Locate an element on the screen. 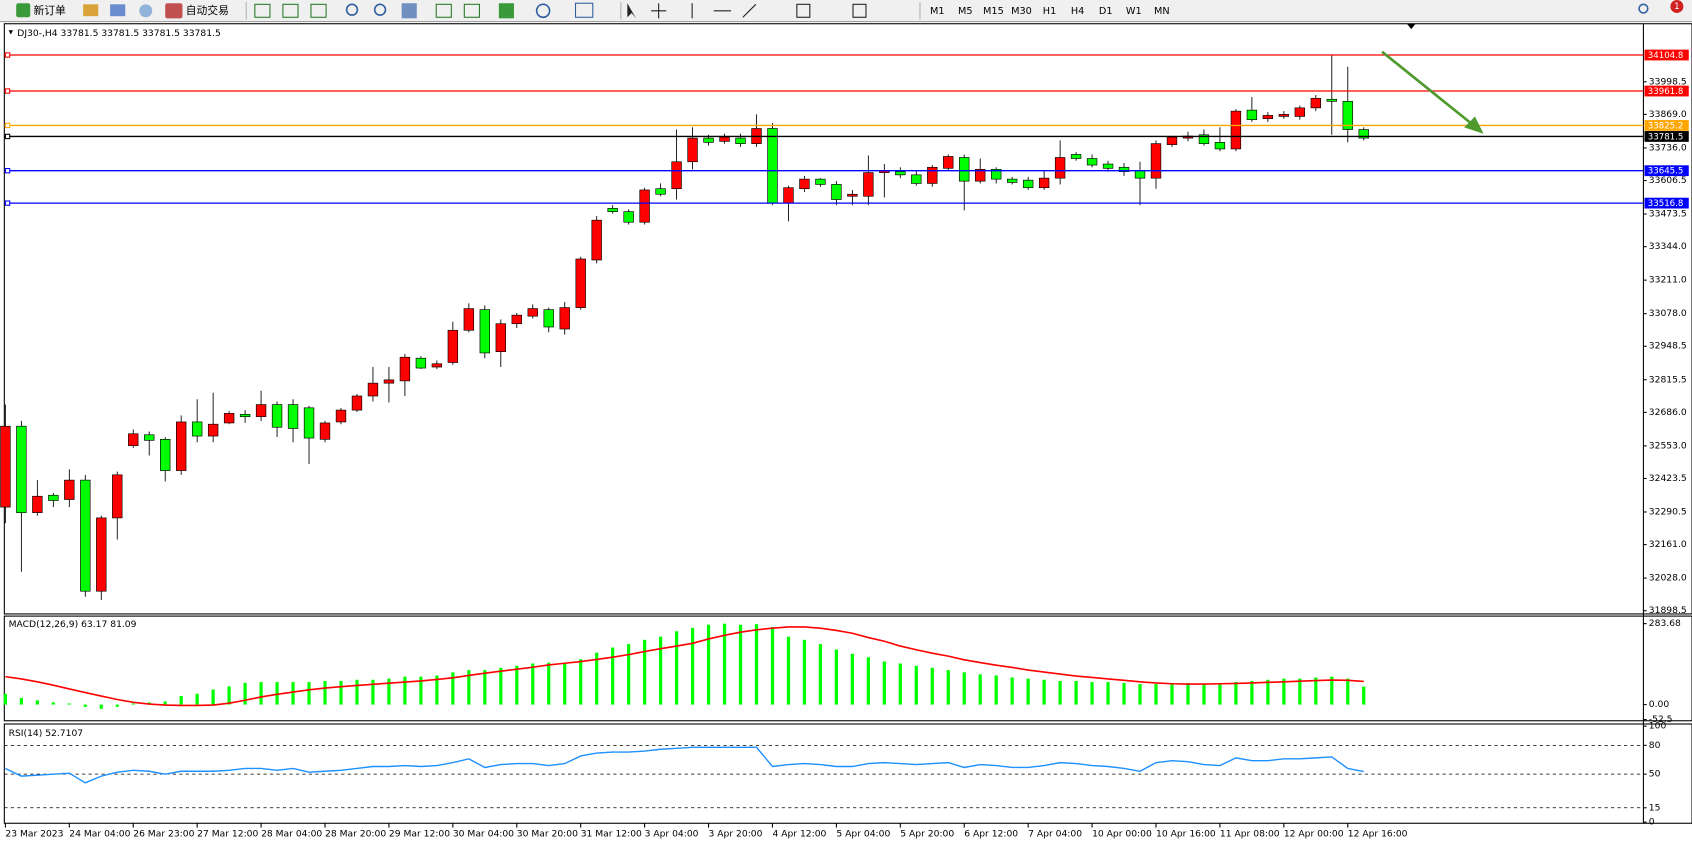 This screenshot has height=847, width=1692. auto-trade-icon is located at coordinates (174, 11).